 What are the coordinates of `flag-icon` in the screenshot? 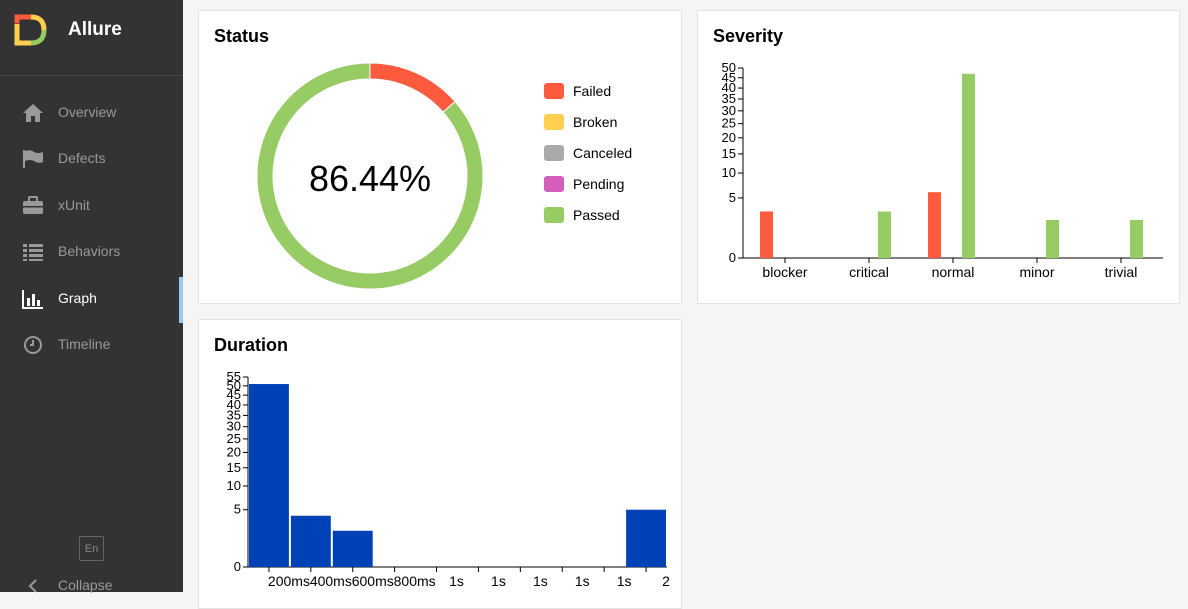 It's located at (33, 159).